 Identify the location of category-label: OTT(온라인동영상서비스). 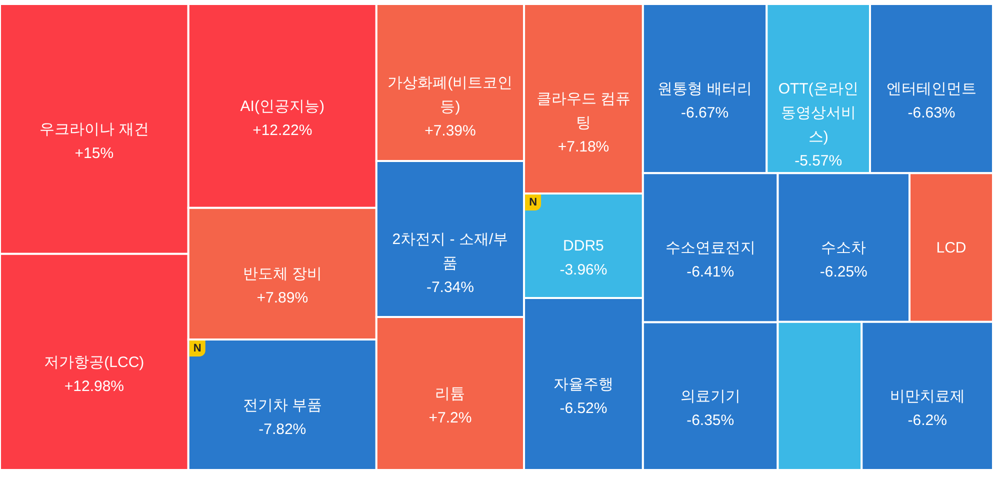
(818, 113).